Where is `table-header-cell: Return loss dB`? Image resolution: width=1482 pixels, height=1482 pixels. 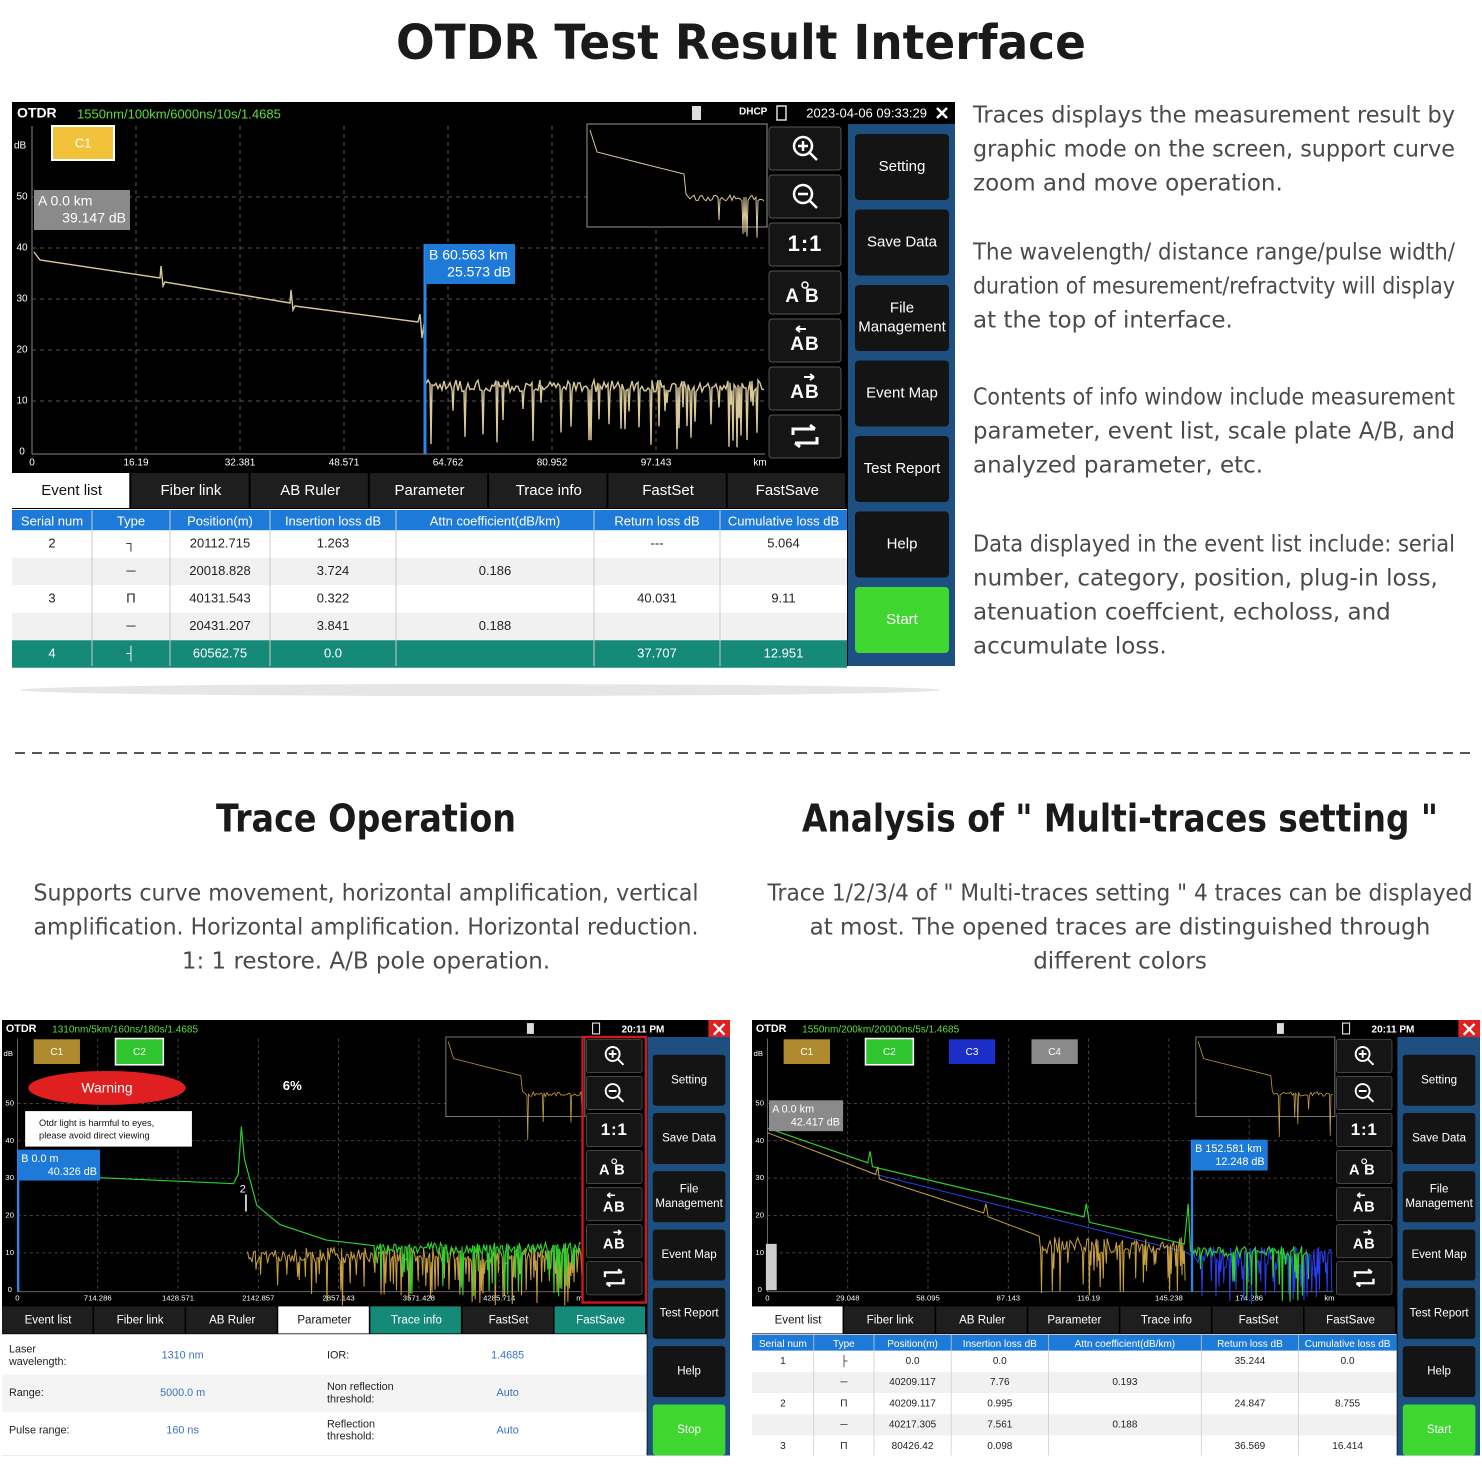
table-header-cell: Return loss dB is located at coordinates (656, 520).